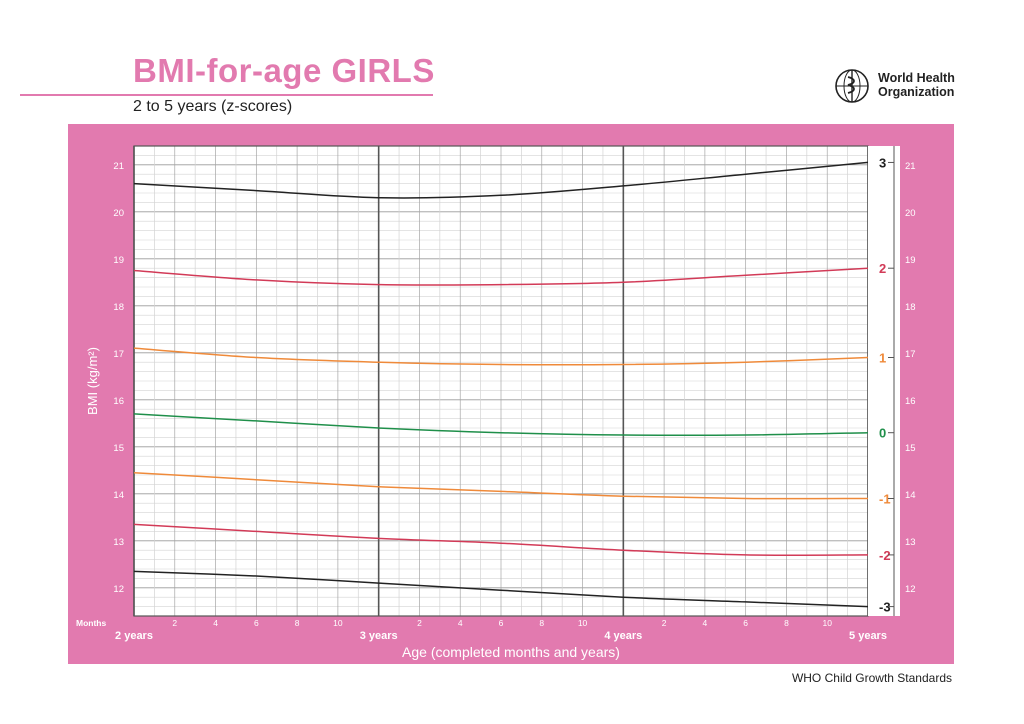  Describe the element at coordinates (882, 162) in the screenshot. I see `z-label: 3` at that location.